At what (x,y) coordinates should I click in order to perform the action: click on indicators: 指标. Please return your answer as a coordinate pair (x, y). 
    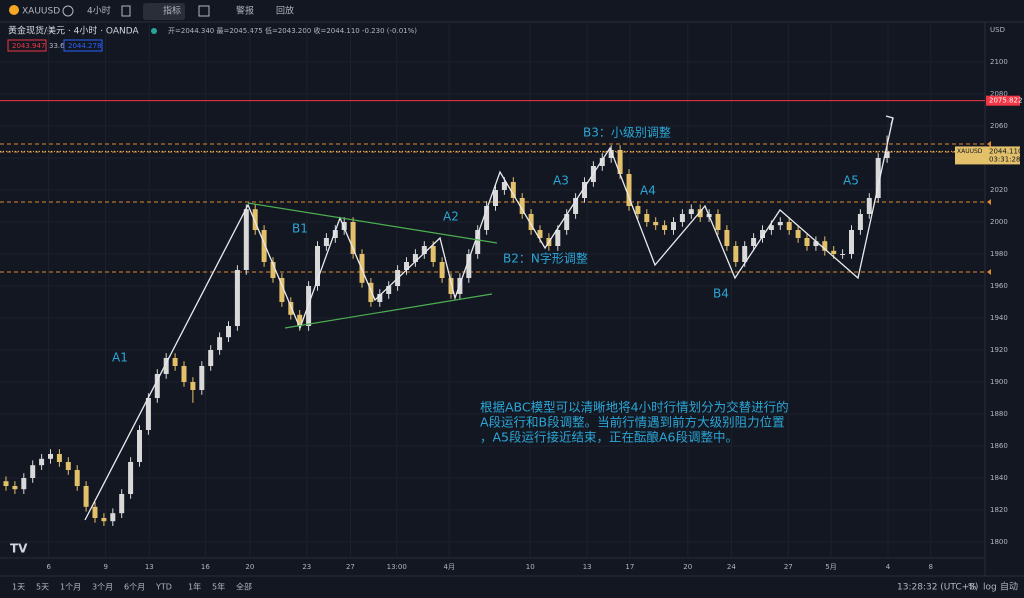
    Looking at the image, I should click on (172, 11).